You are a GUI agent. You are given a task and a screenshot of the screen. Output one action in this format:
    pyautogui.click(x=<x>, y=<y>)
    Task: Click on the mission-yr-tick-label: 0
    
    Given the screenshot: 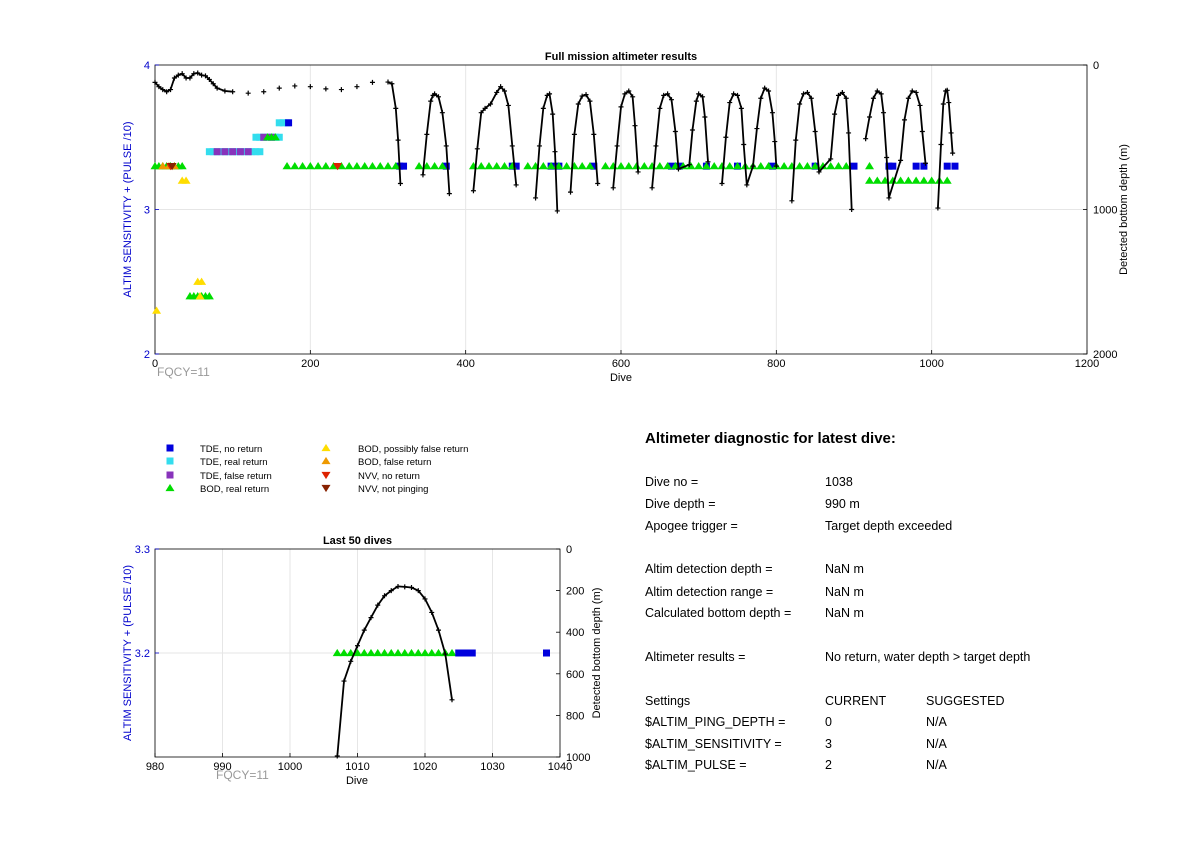 What is the action you would take?
    pyautogui.click(x=1096, y=66)
    